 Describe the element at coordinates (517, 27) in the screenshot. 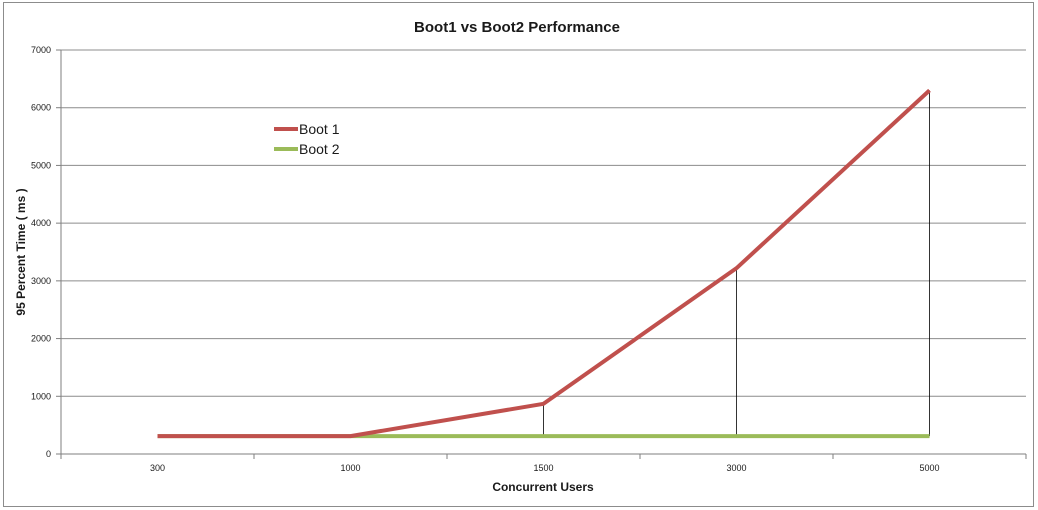

I see `chart-title: Boot1 vs Boot2 Performance` at that location.